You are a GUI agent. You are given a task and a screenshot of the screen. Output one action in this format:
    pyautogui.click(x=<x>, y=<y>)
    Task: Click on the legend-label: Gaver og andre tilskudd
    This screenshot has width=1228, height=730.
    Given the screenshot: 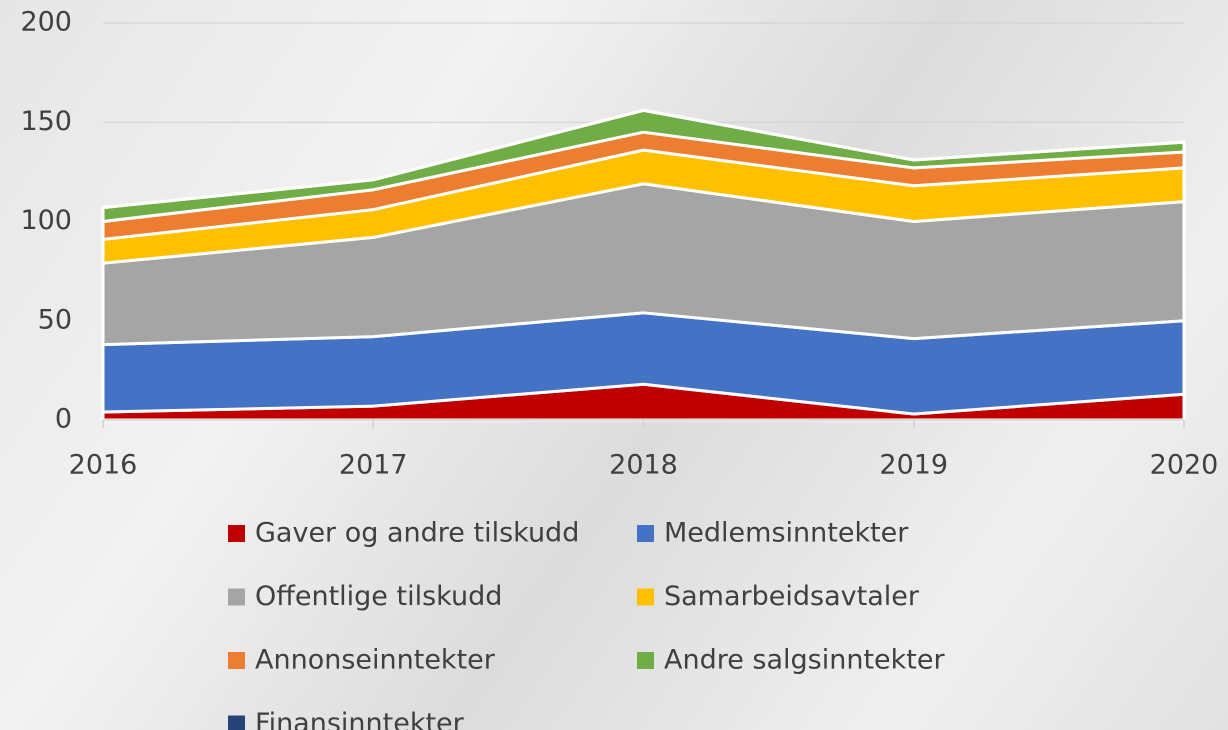 What is the action you would take?
    pyautogui.click(x=417, y=533)
    